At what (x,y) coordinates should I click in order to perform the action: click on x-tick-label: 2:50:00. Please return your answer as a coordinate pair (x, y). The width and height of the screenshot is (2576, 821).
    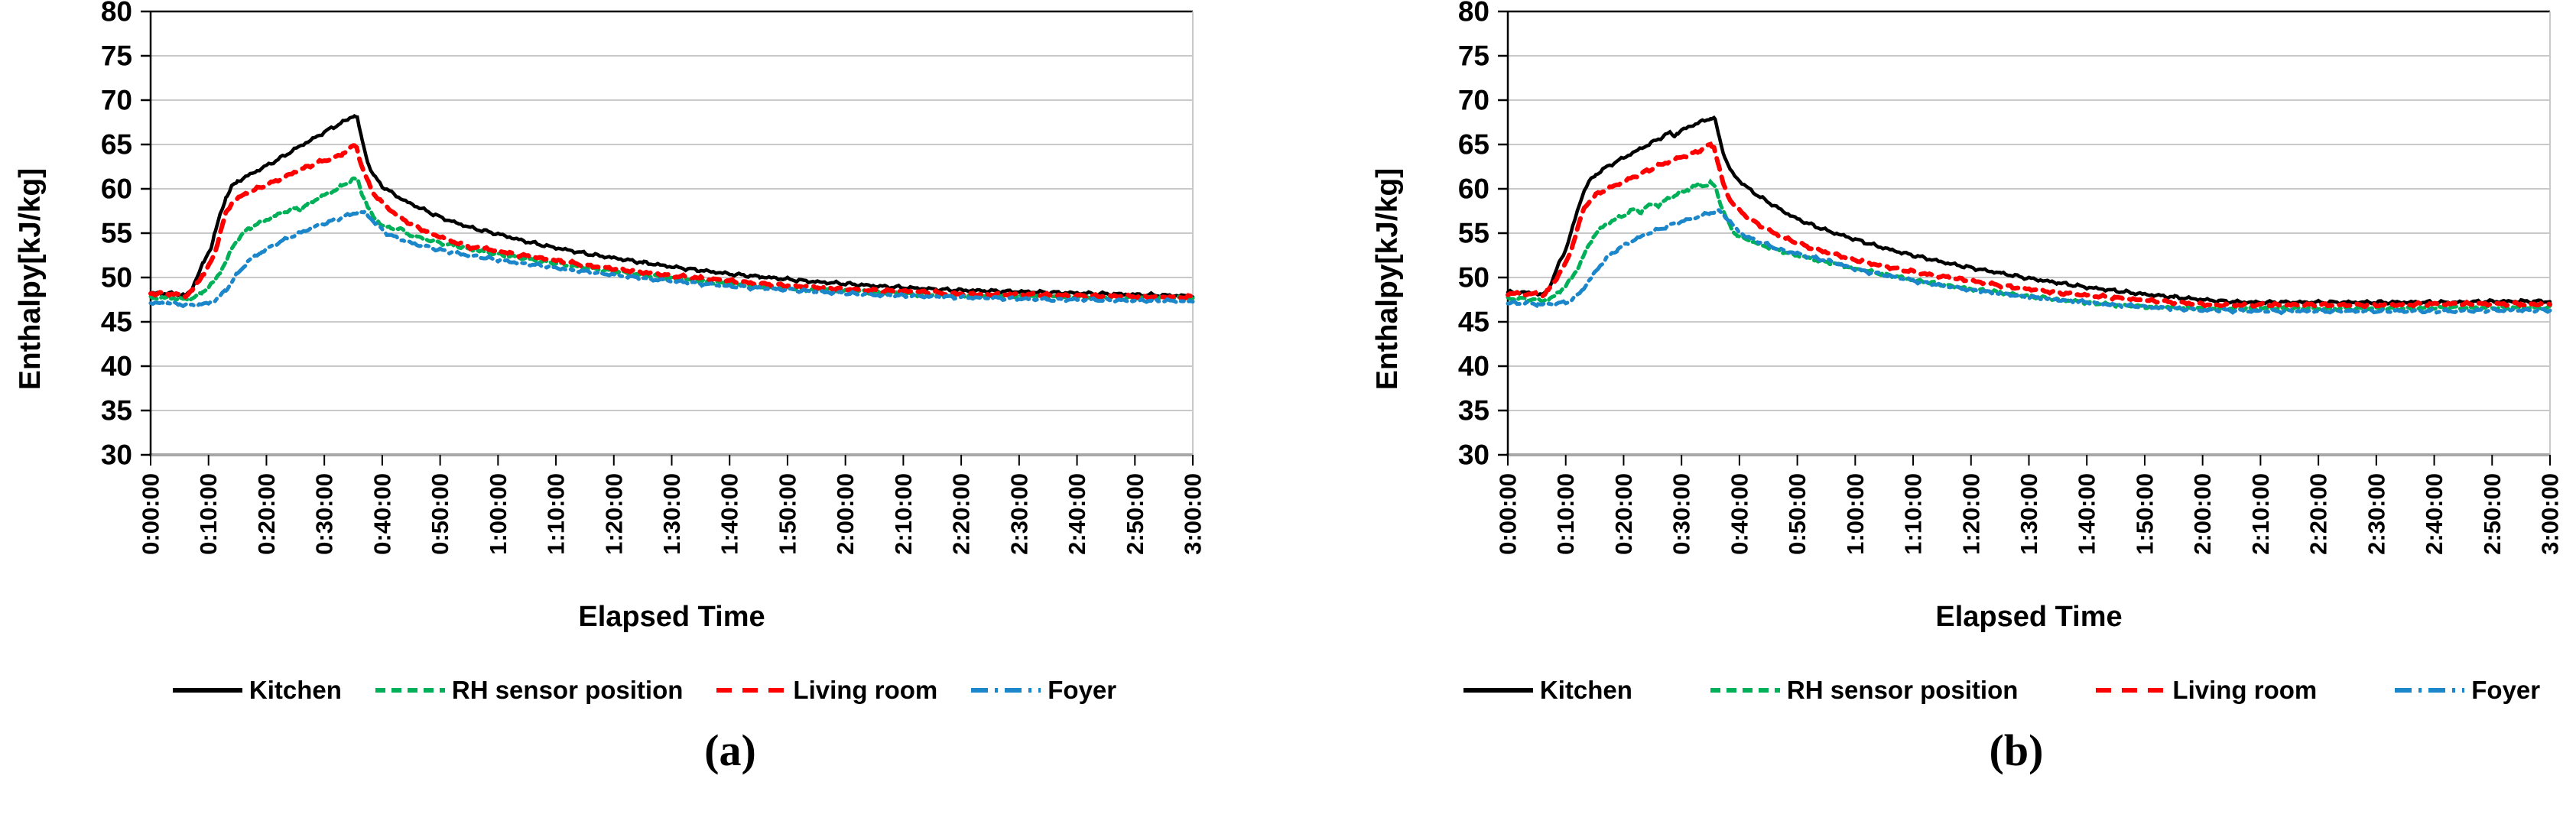
    Looking at the image, I should click on (2493, 514).